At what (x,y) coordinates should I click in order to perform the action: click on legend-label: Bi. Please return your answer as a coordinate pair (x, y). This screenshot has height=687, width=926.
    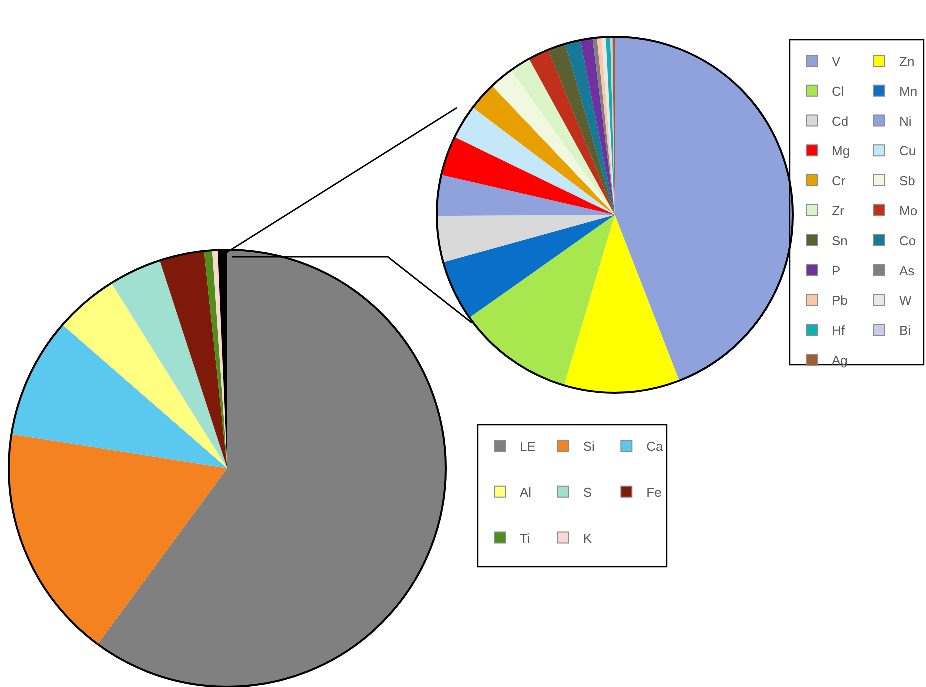
    Looking at the image, I should click on (906, 330).